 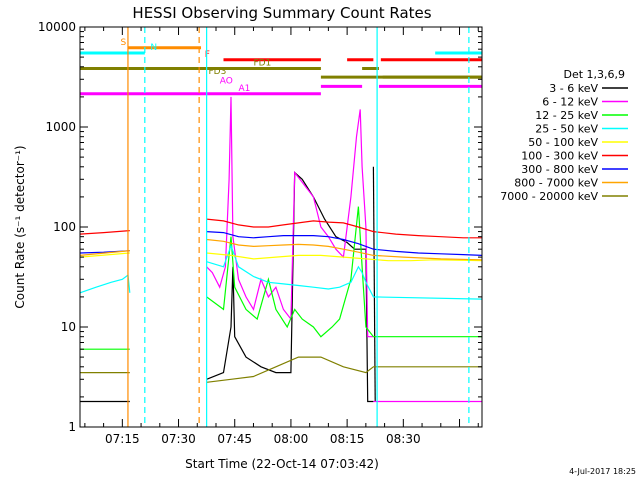 I want to click on generation-timestamp: 4-Jul-2017 18:25, so click(x=602, y=471).